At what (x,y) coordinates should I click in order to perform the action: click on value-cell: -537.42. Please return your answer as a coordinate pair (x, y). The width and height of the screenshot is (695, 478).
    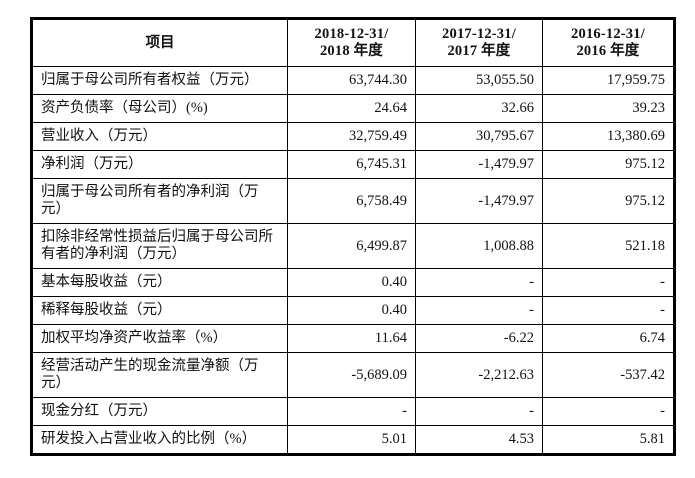
    Looking at the image, I should click on (608, 375).